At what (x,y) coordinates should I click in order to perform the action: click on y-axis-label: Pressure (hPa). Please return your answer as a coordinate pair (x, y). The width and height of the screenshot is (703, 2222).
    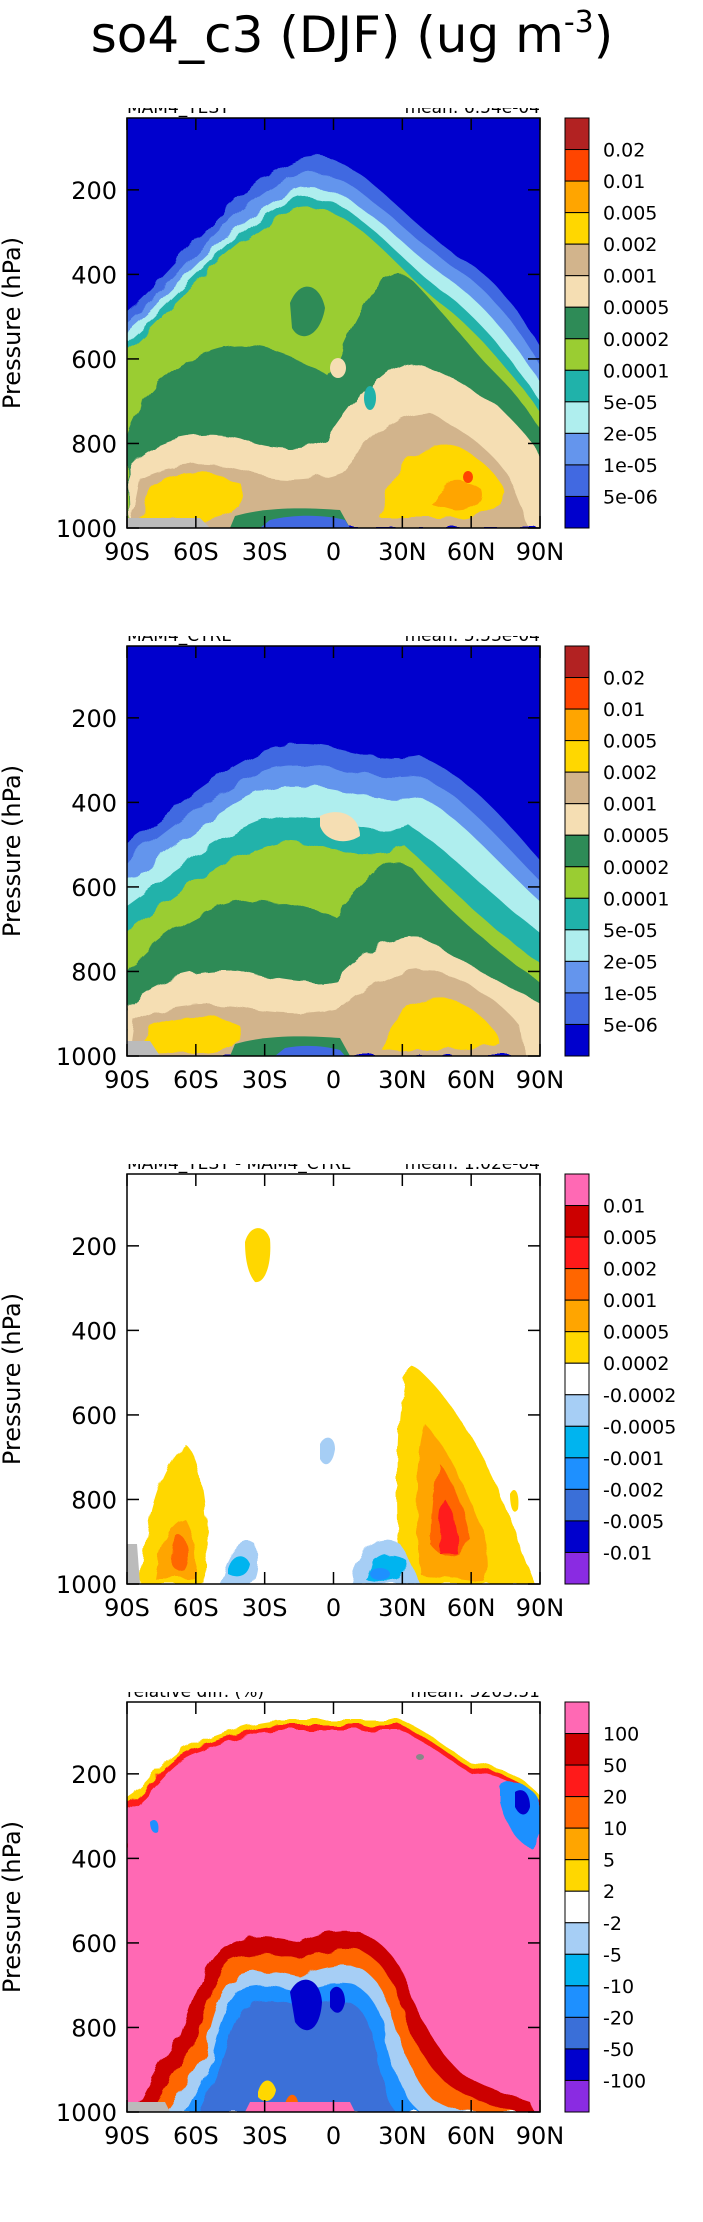
    Looking at the image, I should click on (13, 851).